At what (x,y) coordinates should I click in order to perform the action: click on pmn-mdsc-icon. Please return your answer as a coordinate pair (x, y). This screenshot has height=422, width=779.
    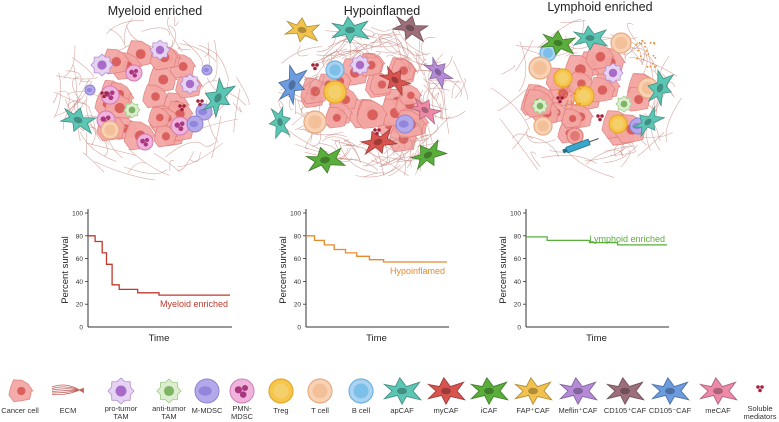
    Looking at the image, I should click on (242, 391).